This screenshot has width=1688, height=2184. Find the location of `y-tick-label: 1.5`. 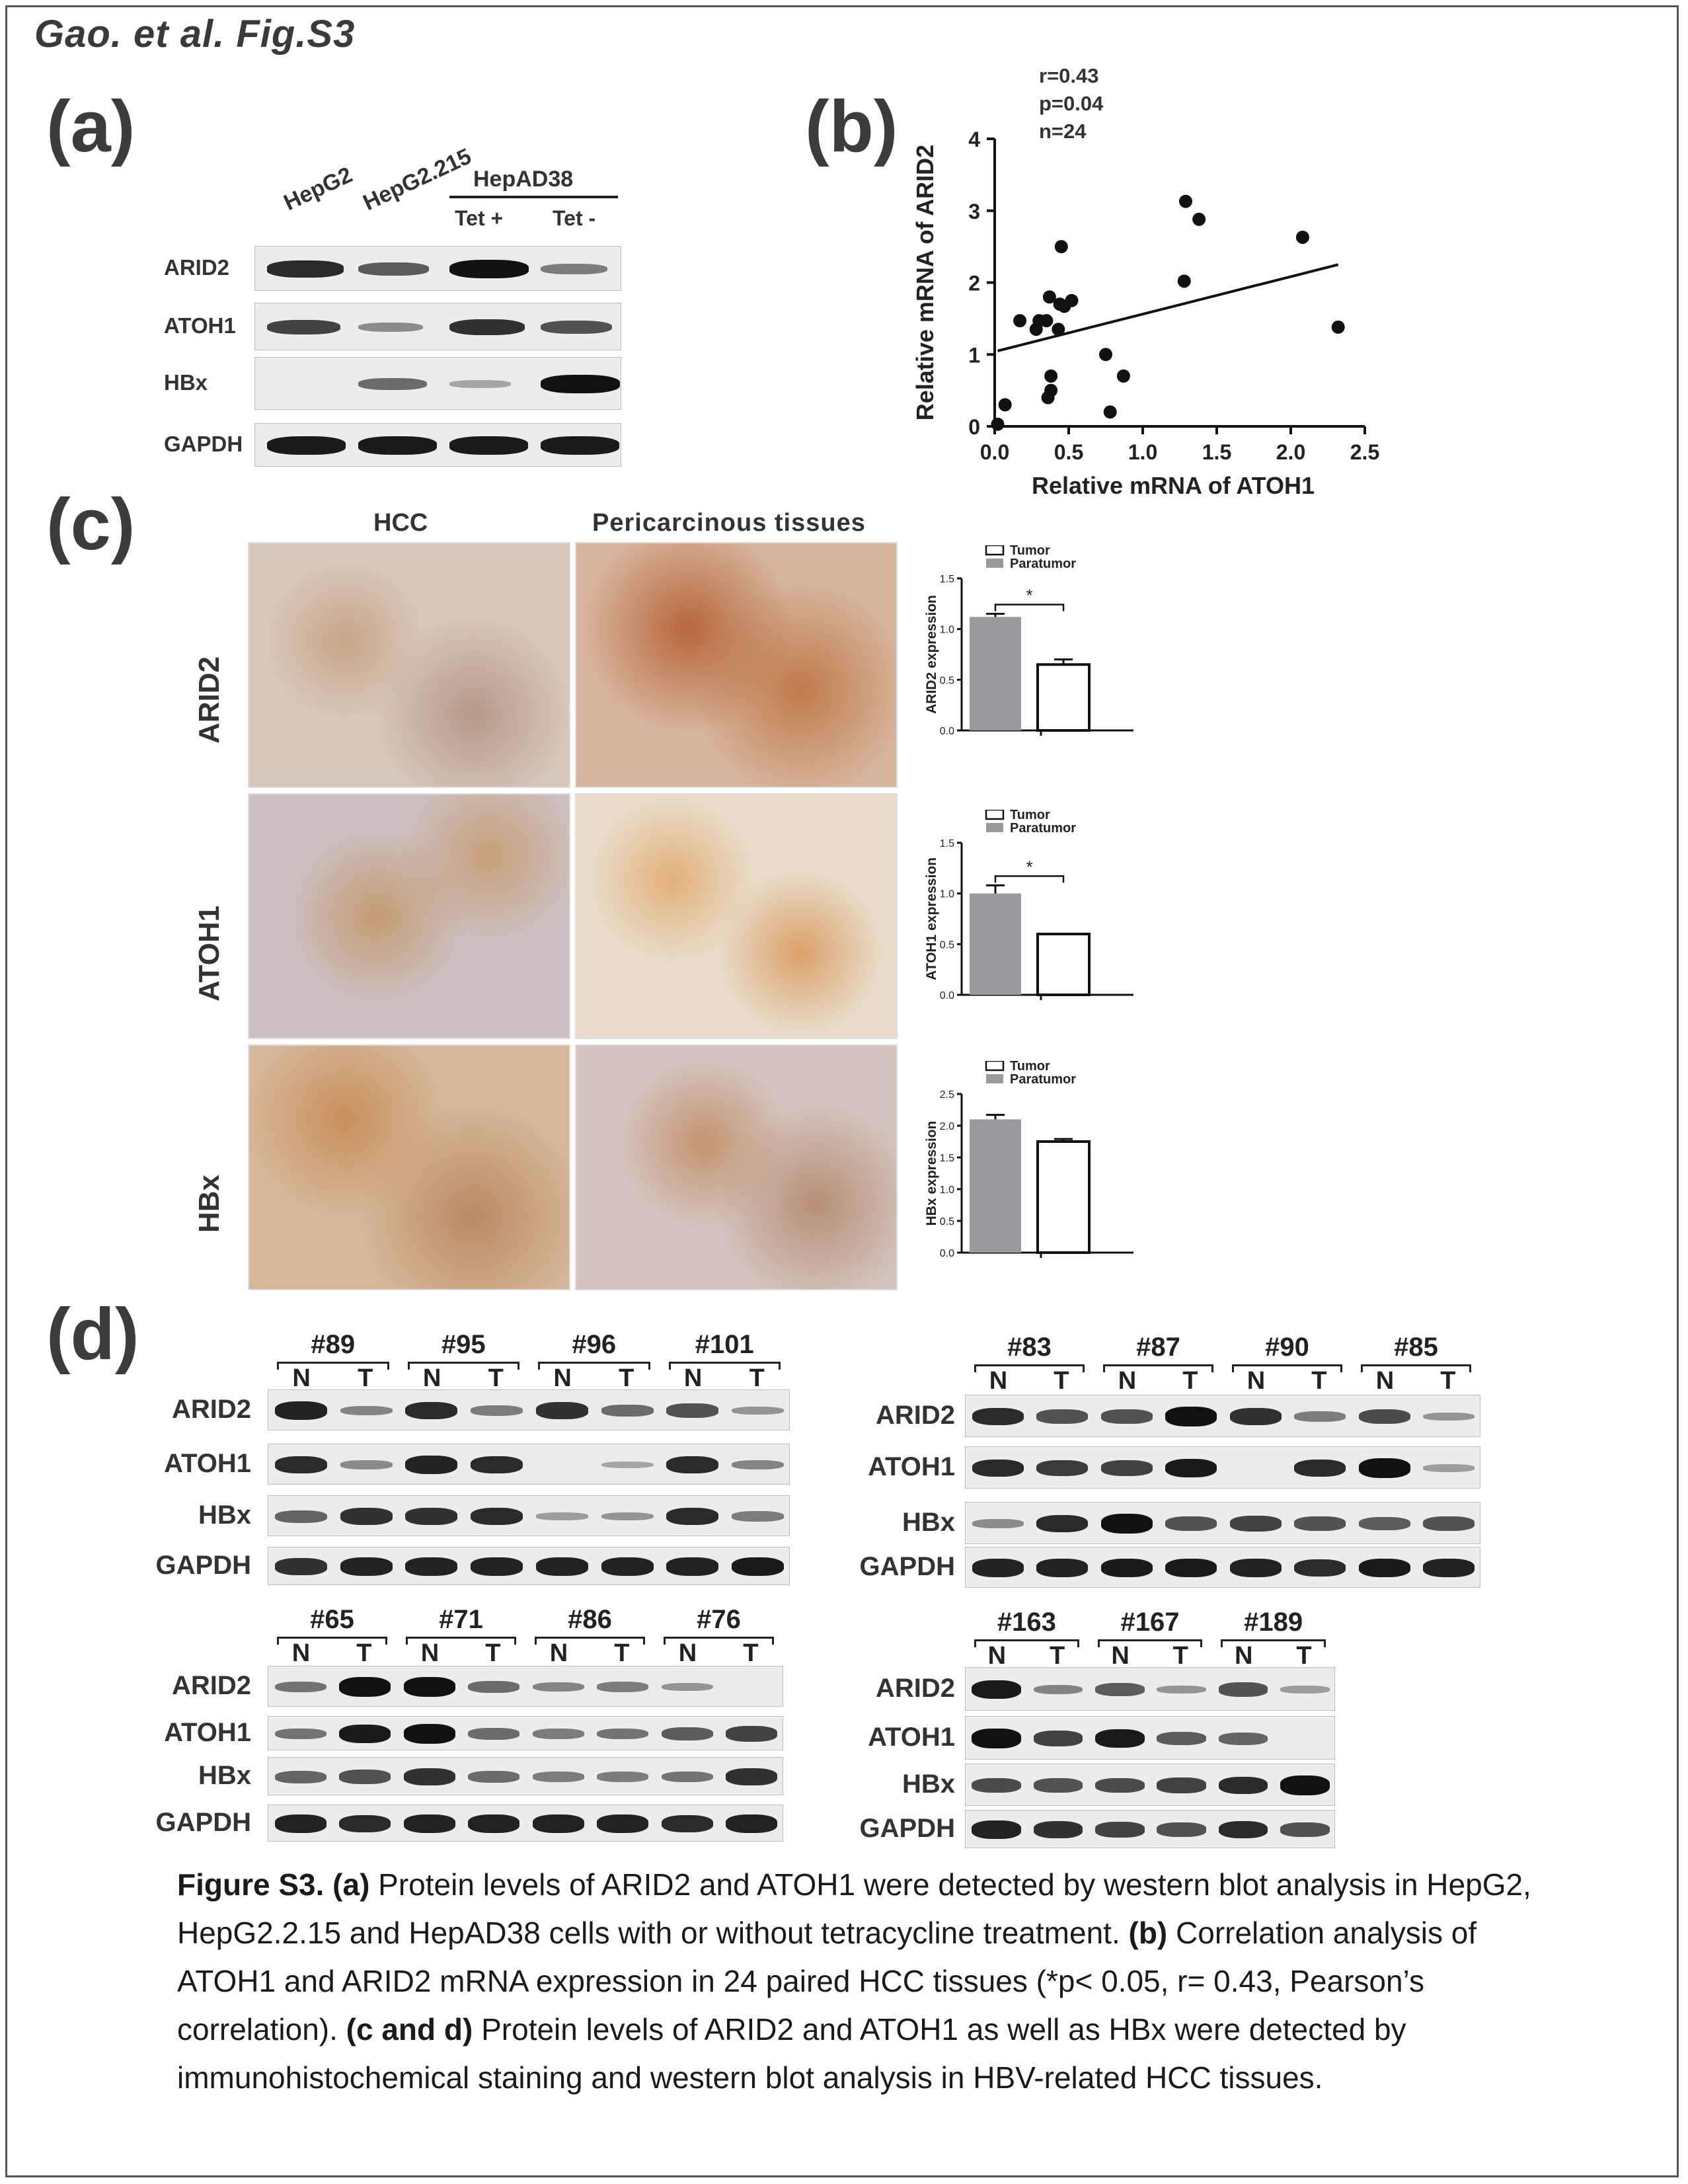

y-tick-label: 1.5 is located at coordinates (947, 1158).